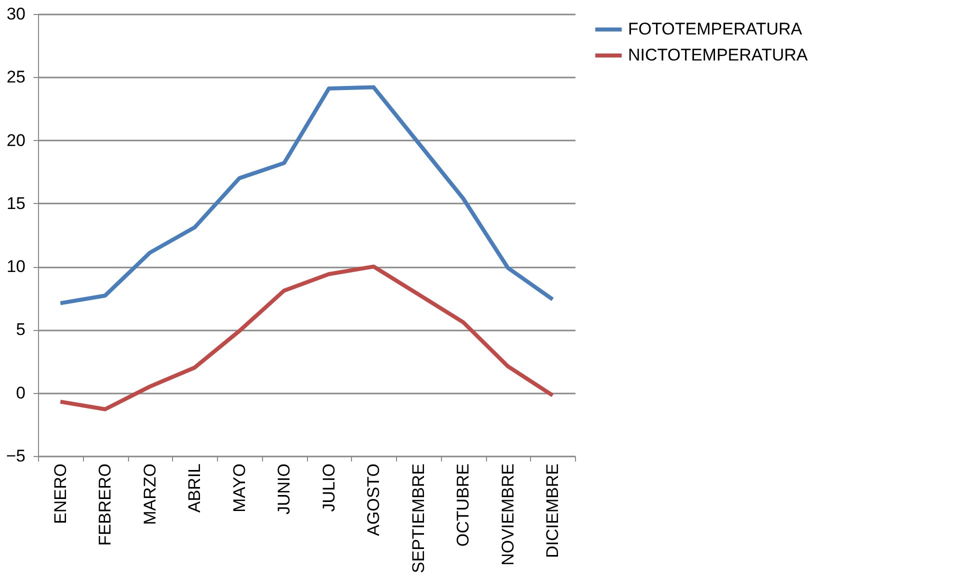 The height and width of the screenshot is (583, 957). Describe the element at coordinates (552, 511) in the screenshot. I see `x-tick-label: DICIEMBRE` at that location.